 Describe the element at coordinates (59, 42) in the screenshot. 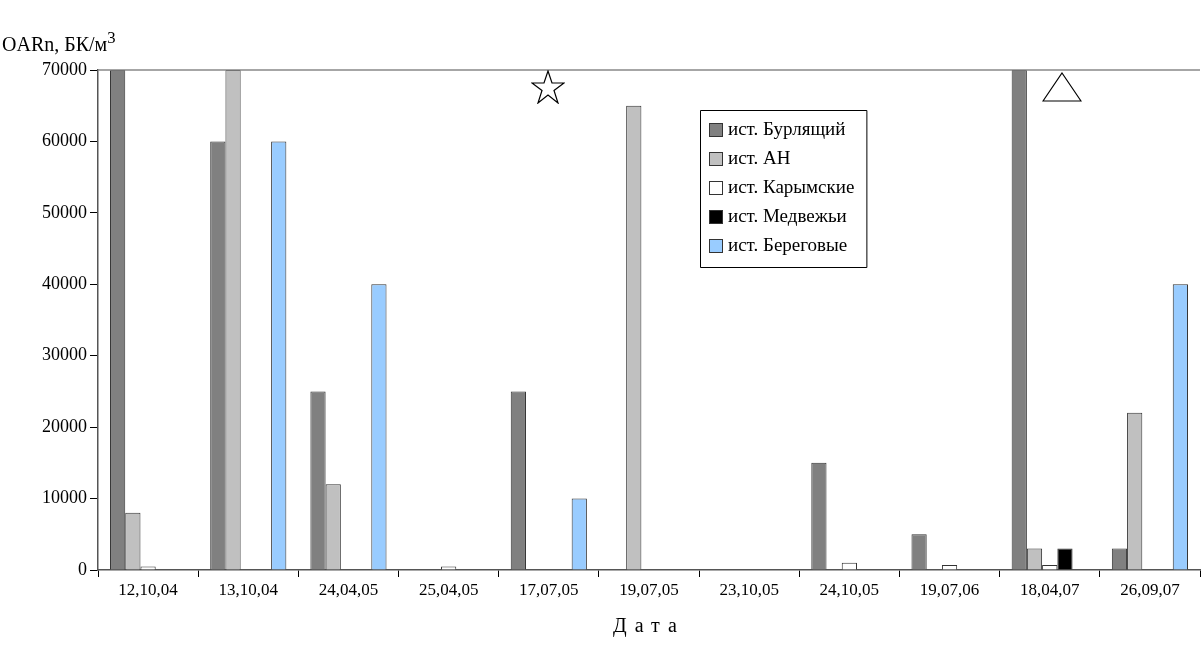

I see `y-axis-title: OARn, БК/м$^{3}$` at that location.